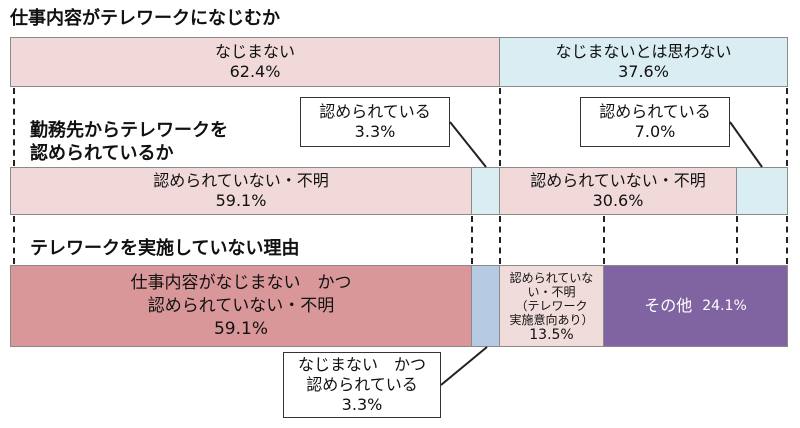 This screenshot has height=428, width=800. I want to click on callout-mitomerareteiru-right-value: 7.0%, so click(655, 131).